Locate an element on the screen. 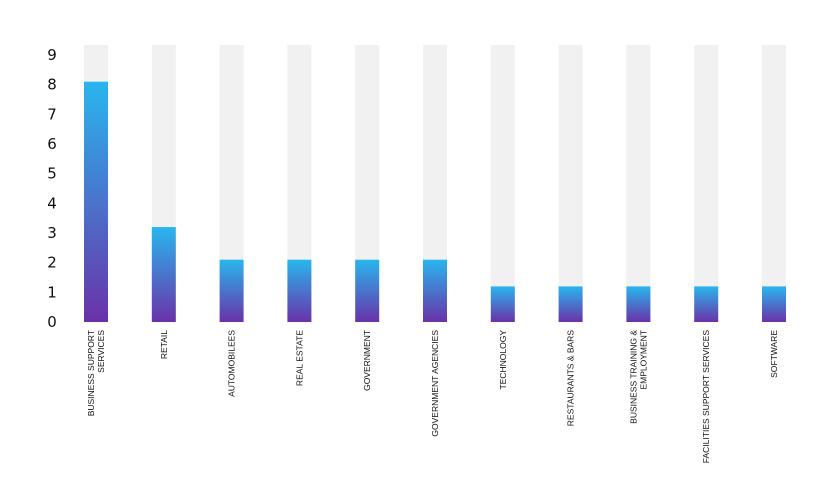 This screenshot has height=492, width=818. x-tick-label-line: GOVERNMENT is located at coordinates (367, 360).